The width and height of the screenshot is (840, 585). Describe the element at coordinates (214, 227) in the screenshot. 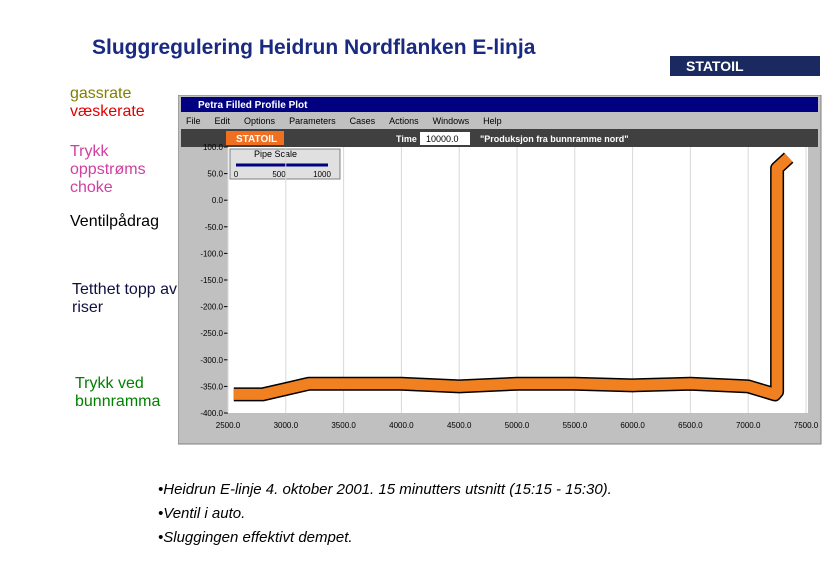

I see `y-tick-label: -50.0` at that location.